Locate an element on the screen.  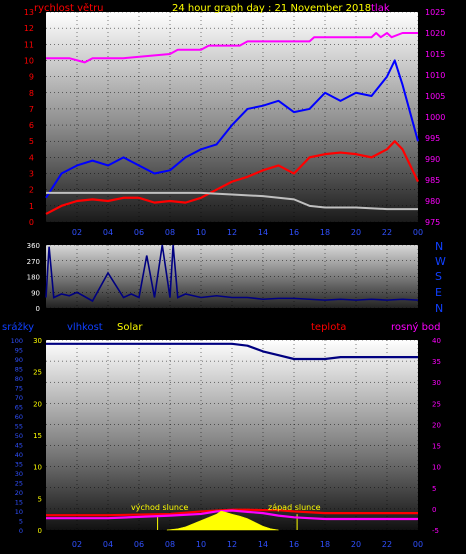
humidity-tick-label: 85 is located at coordinates (19, 370).